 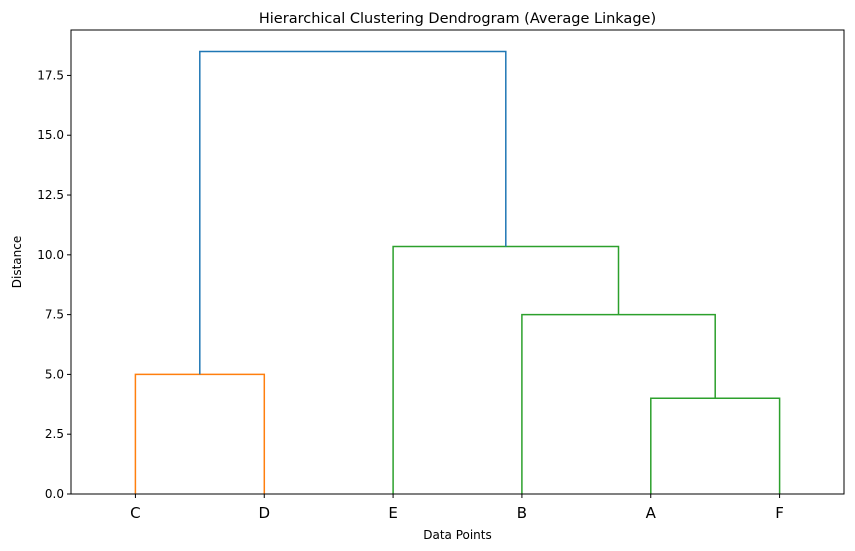 I want to click on y-axis-label: Distance, so click(x=17, y=262).